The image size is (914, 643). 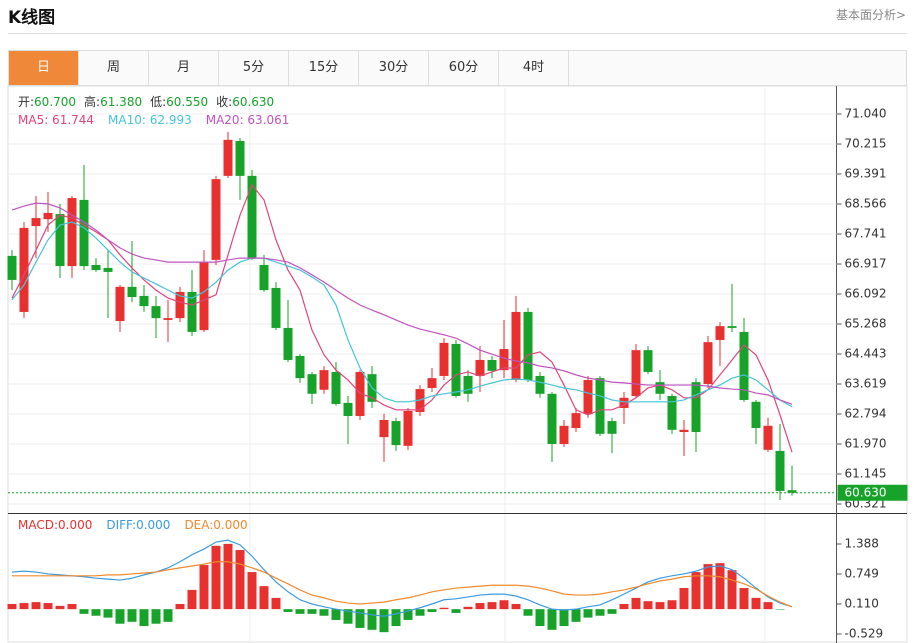 What do you see at coordinates (92, 101) in the screenshot?
I see `ohlc-label: 高:` at bounding box center [92, 101].